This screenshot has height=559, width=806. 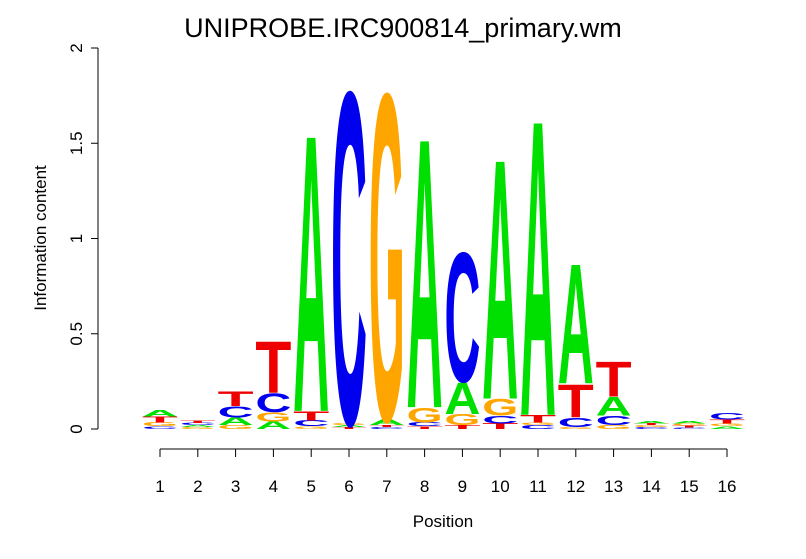 What do you see at coordinates (575, 486) in the screenshot?
I see `x-tick-label: 12` at bounding box center [575, 486].